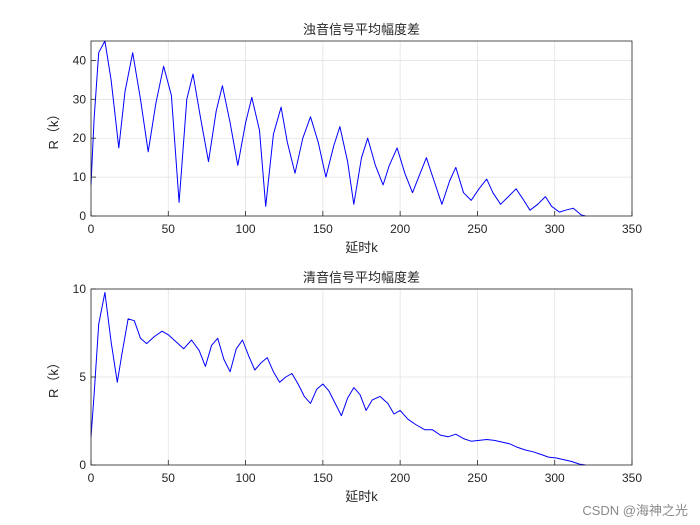 This screenshot has height=525, width=700. Describe the element at coordinates (80, 138) in the screenshot. I see `y-tick-label: 20` at that location.